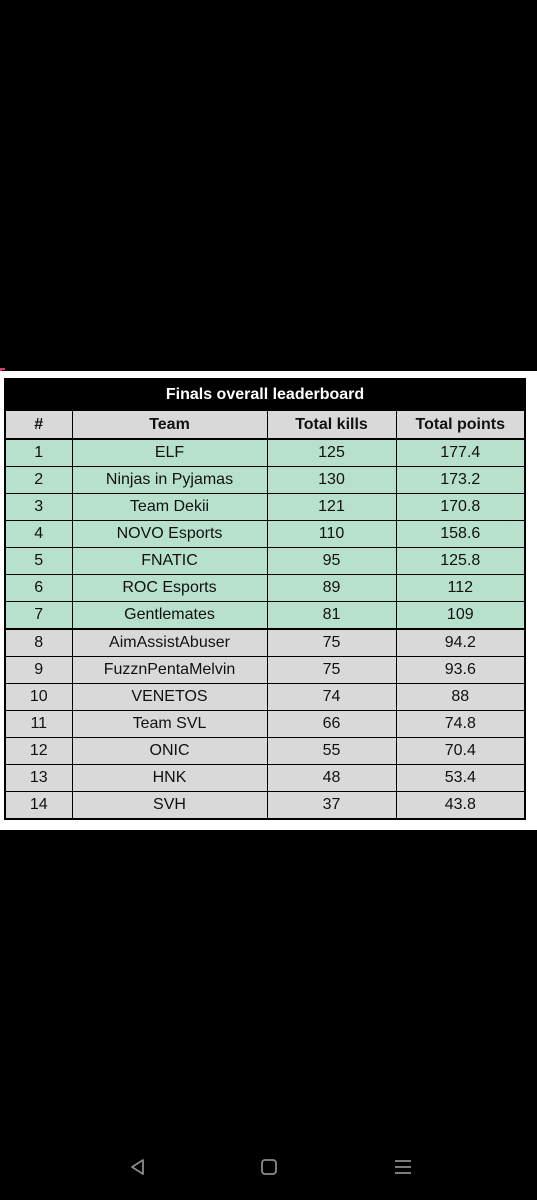 This screenshot has height=1200, width=537. I want to click on rank-cell: 2, so click(38, 480).